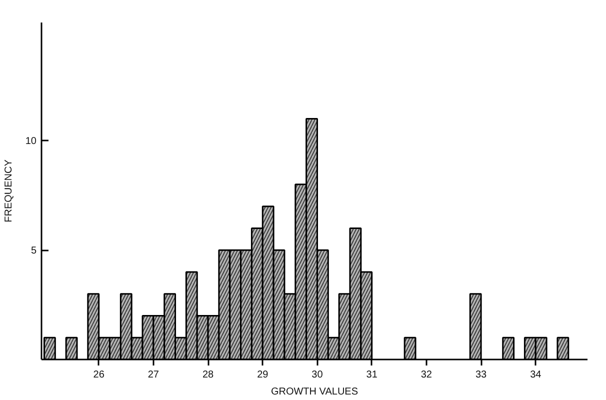 The height and width of the screenshot is (400, 606). Describe the element at coordinates (99, 375) in the screenshot. I see `x-tick-label: 26` at that location.